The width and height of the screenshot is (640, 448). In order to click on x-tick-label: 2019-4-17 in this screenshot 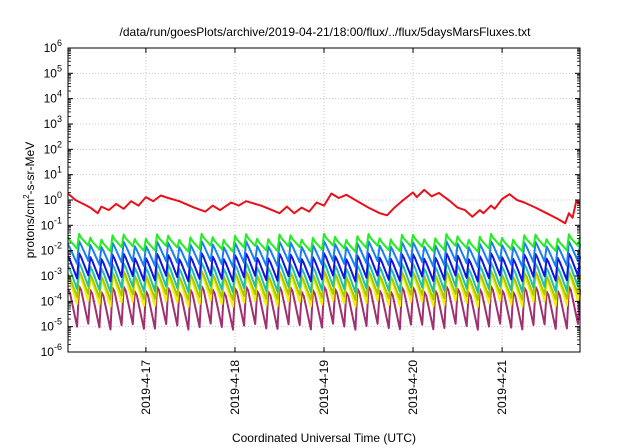, I will do `click(146, 387)`.